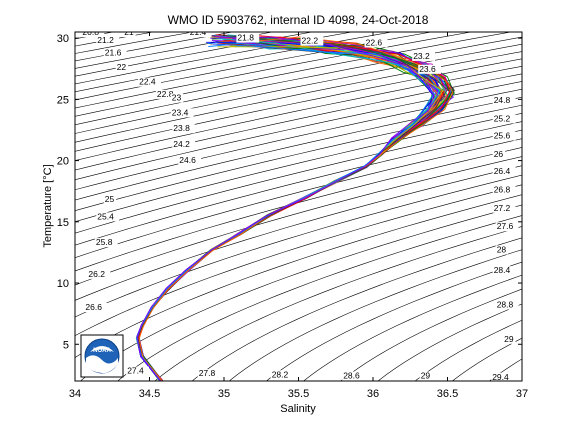  I want to click on isopycnal-label: 24.8, so click(502, 100).